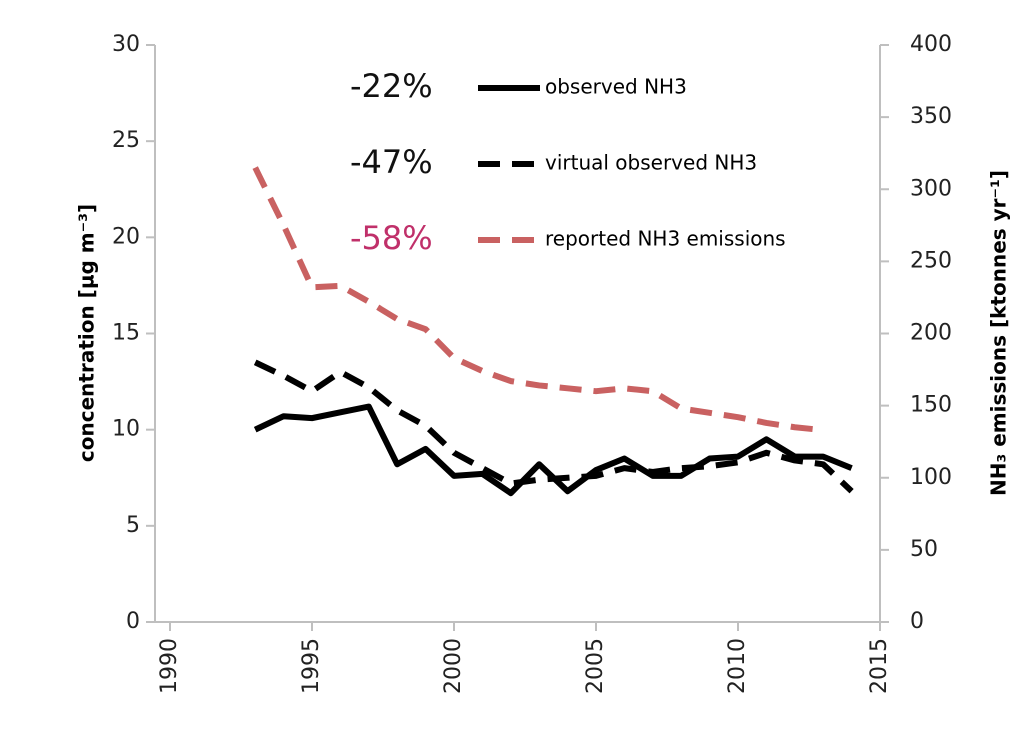 The width and height of the screenshot is (1021, 729). Describe the element at coordinates (931, 260) in the screenshot. I see `y2-tick-label: 250` at that location.